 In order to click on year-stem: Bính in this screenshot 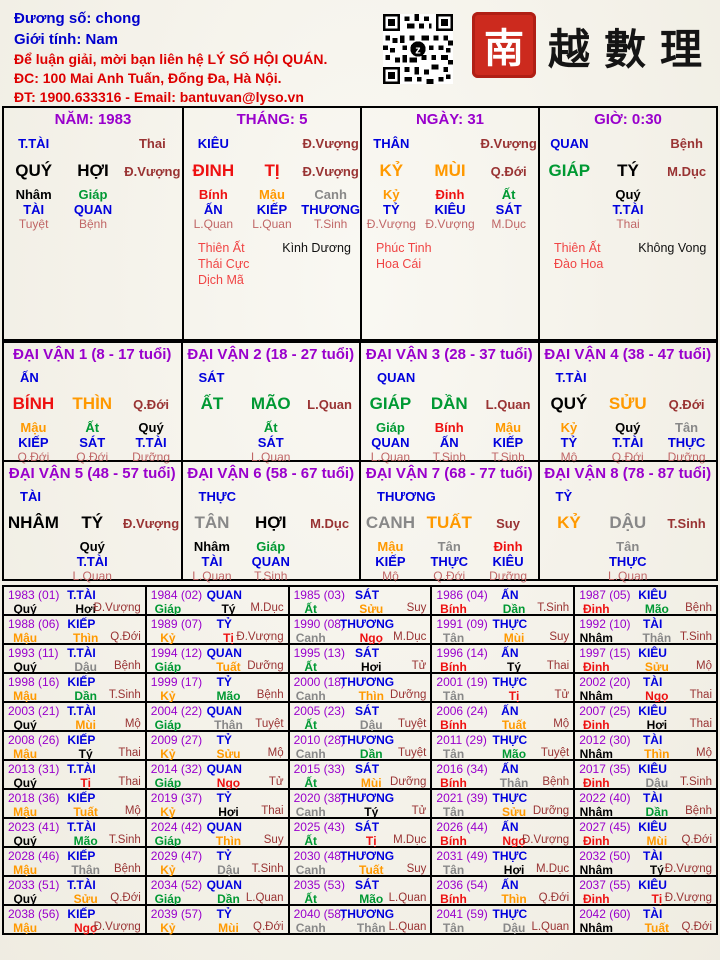, I will do `click(453, 609)`.